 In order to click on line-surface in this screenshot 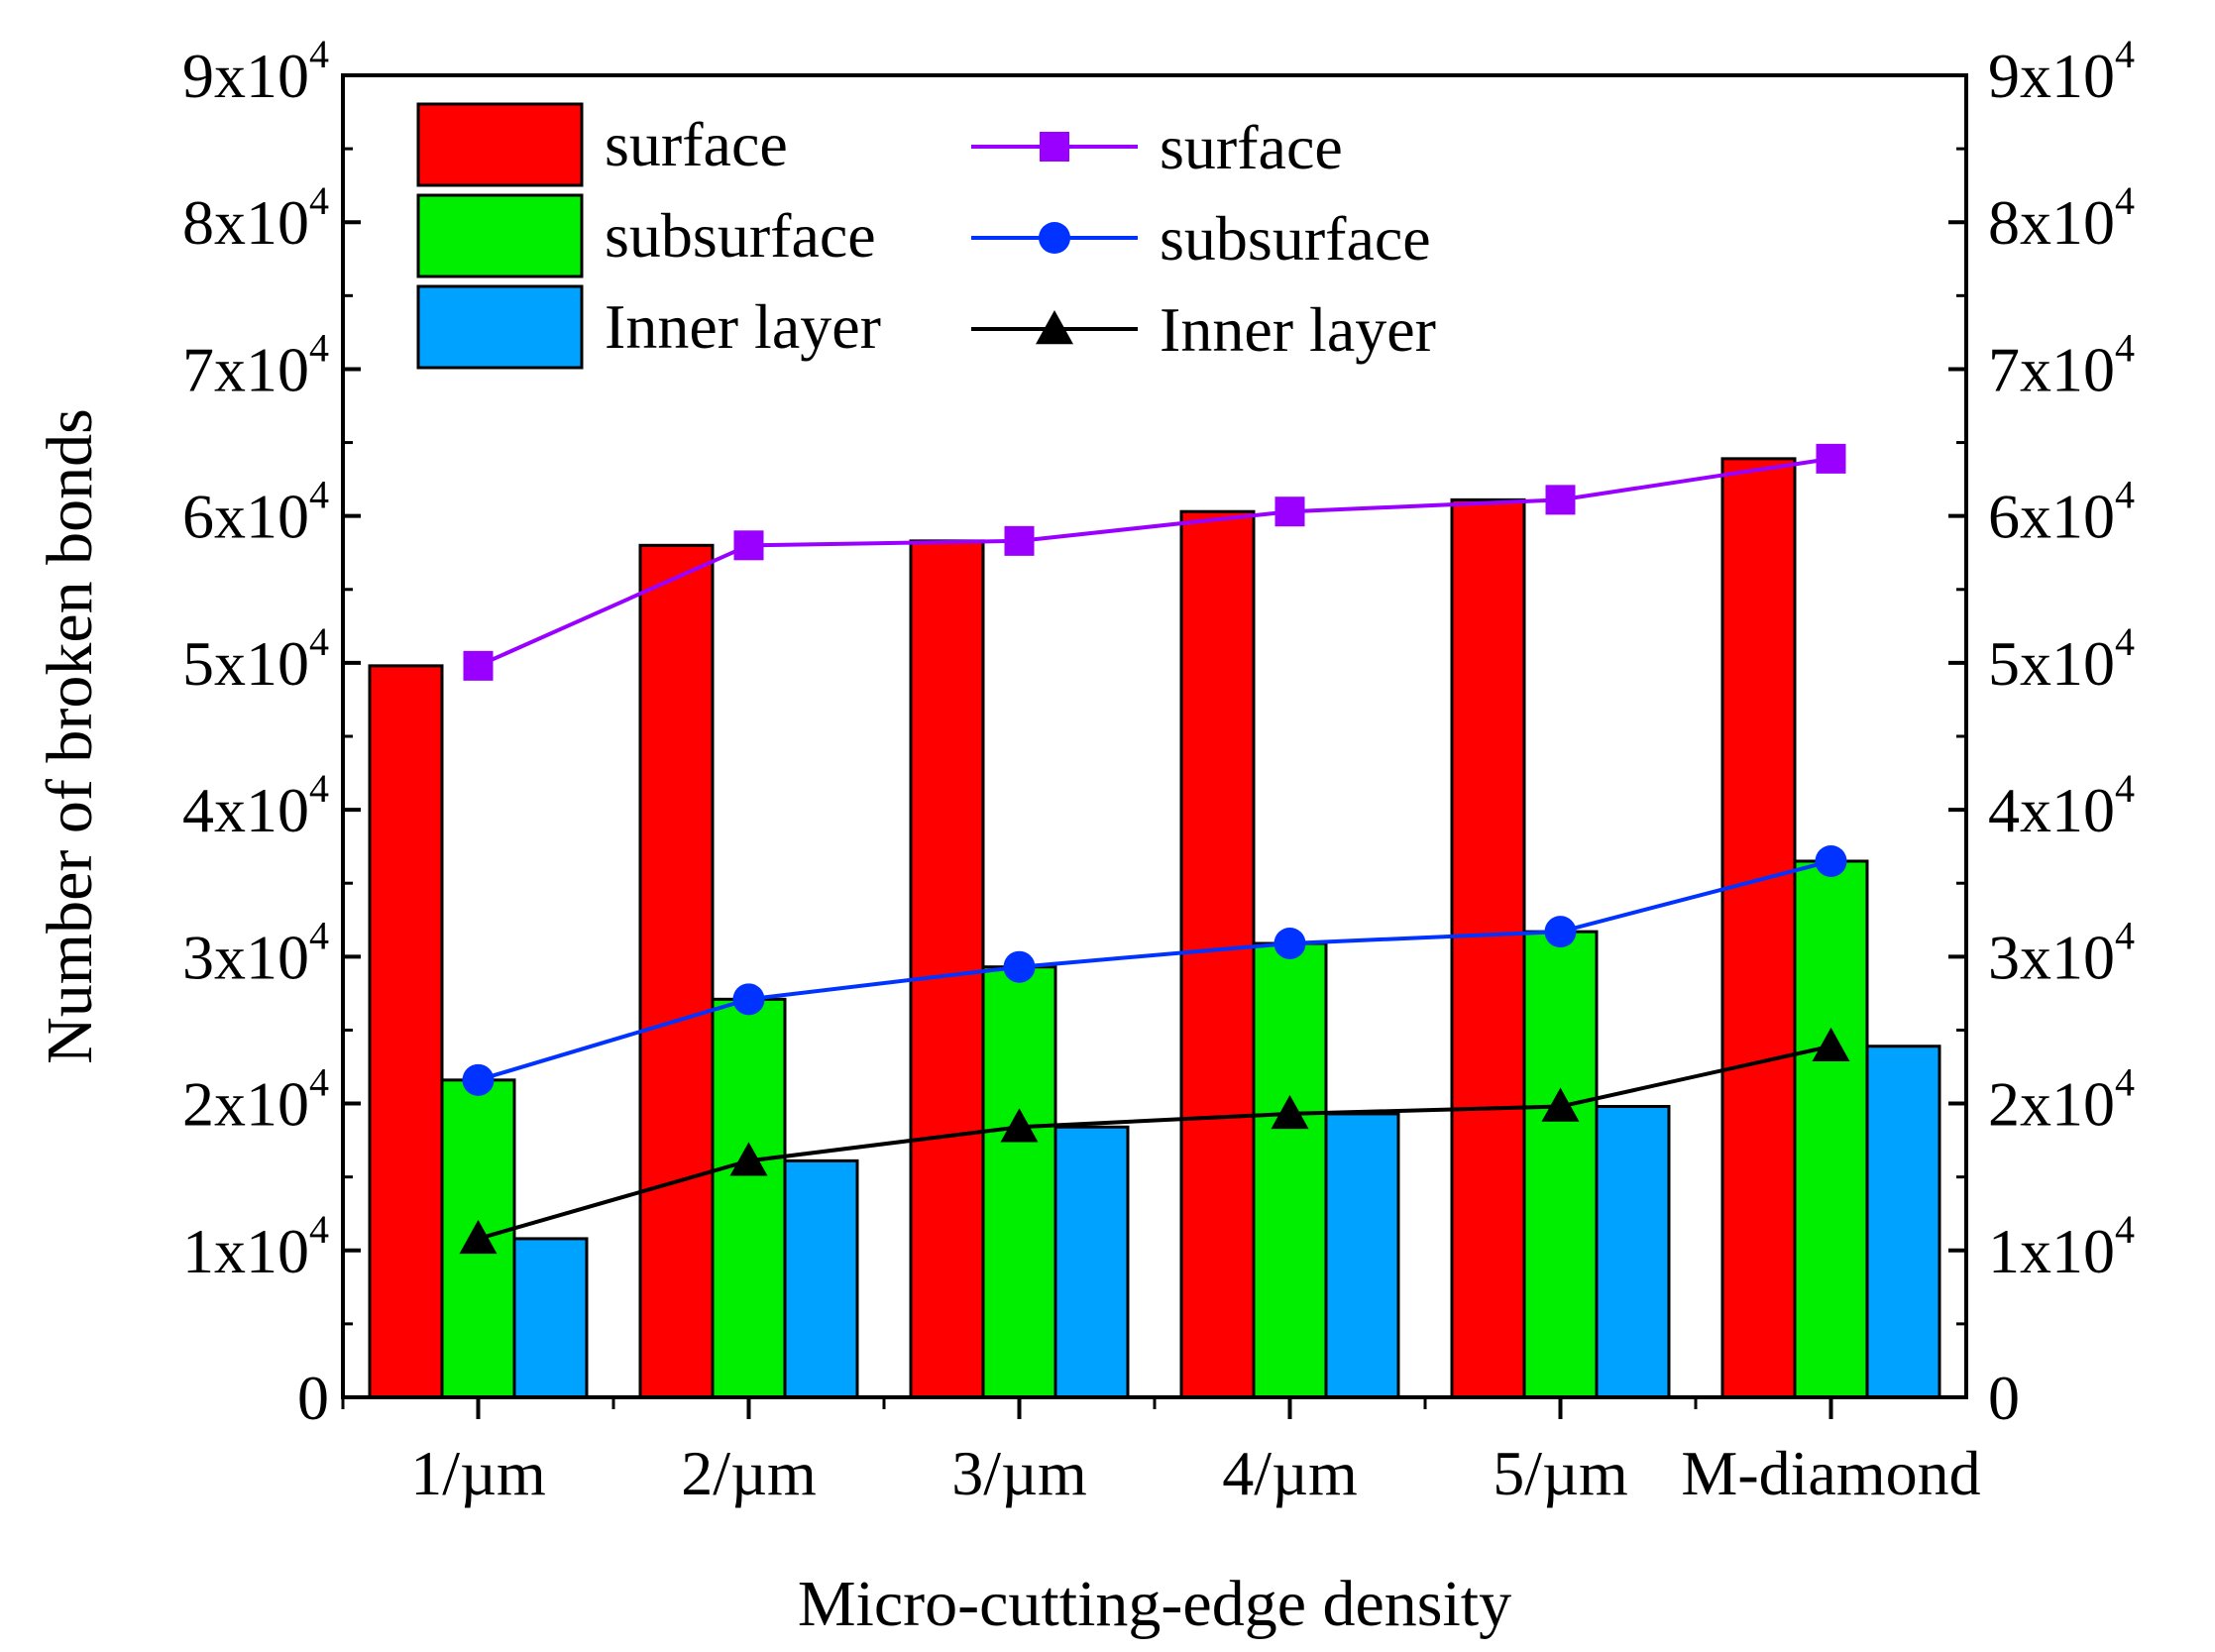, I will do `click(1154, 562)`.